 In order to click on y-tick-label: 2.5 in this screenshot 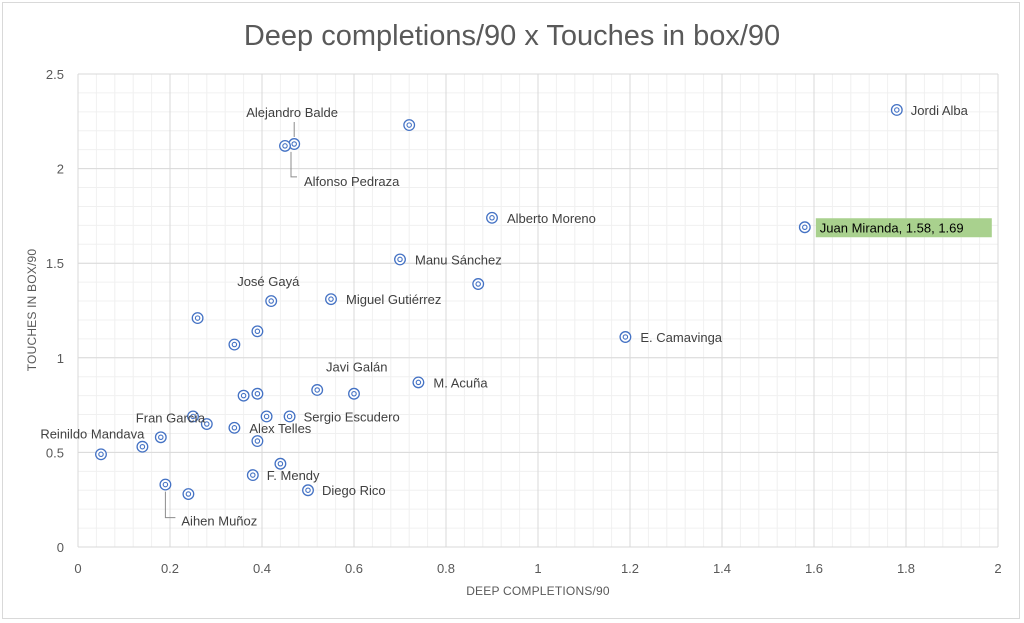, I will do `click(55, 74)`.